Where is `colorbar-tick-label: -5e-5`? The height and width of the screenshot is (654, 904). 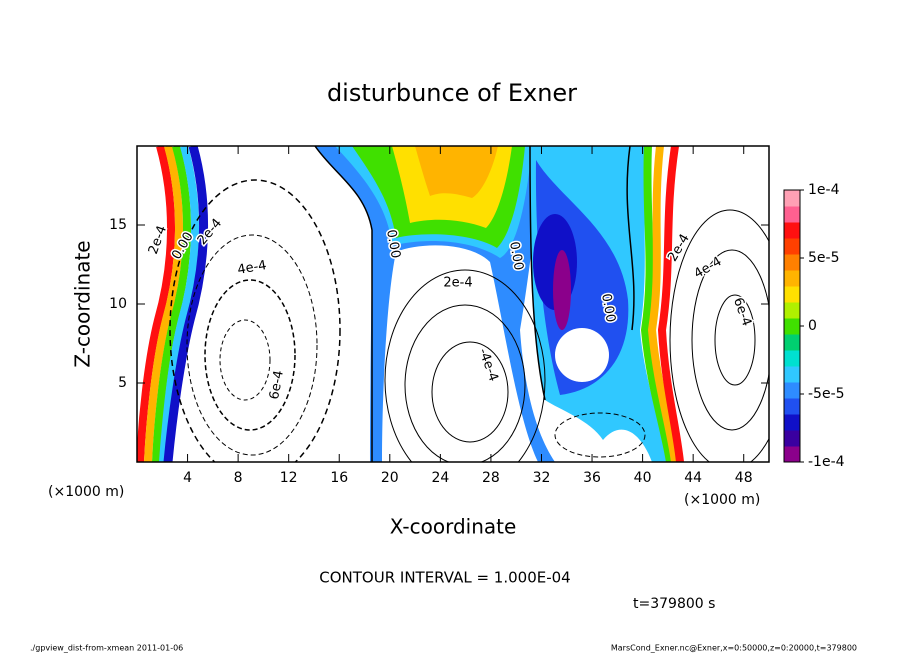 colorbar-tick-label: -5e-5 is located at coordinates (826, 394).